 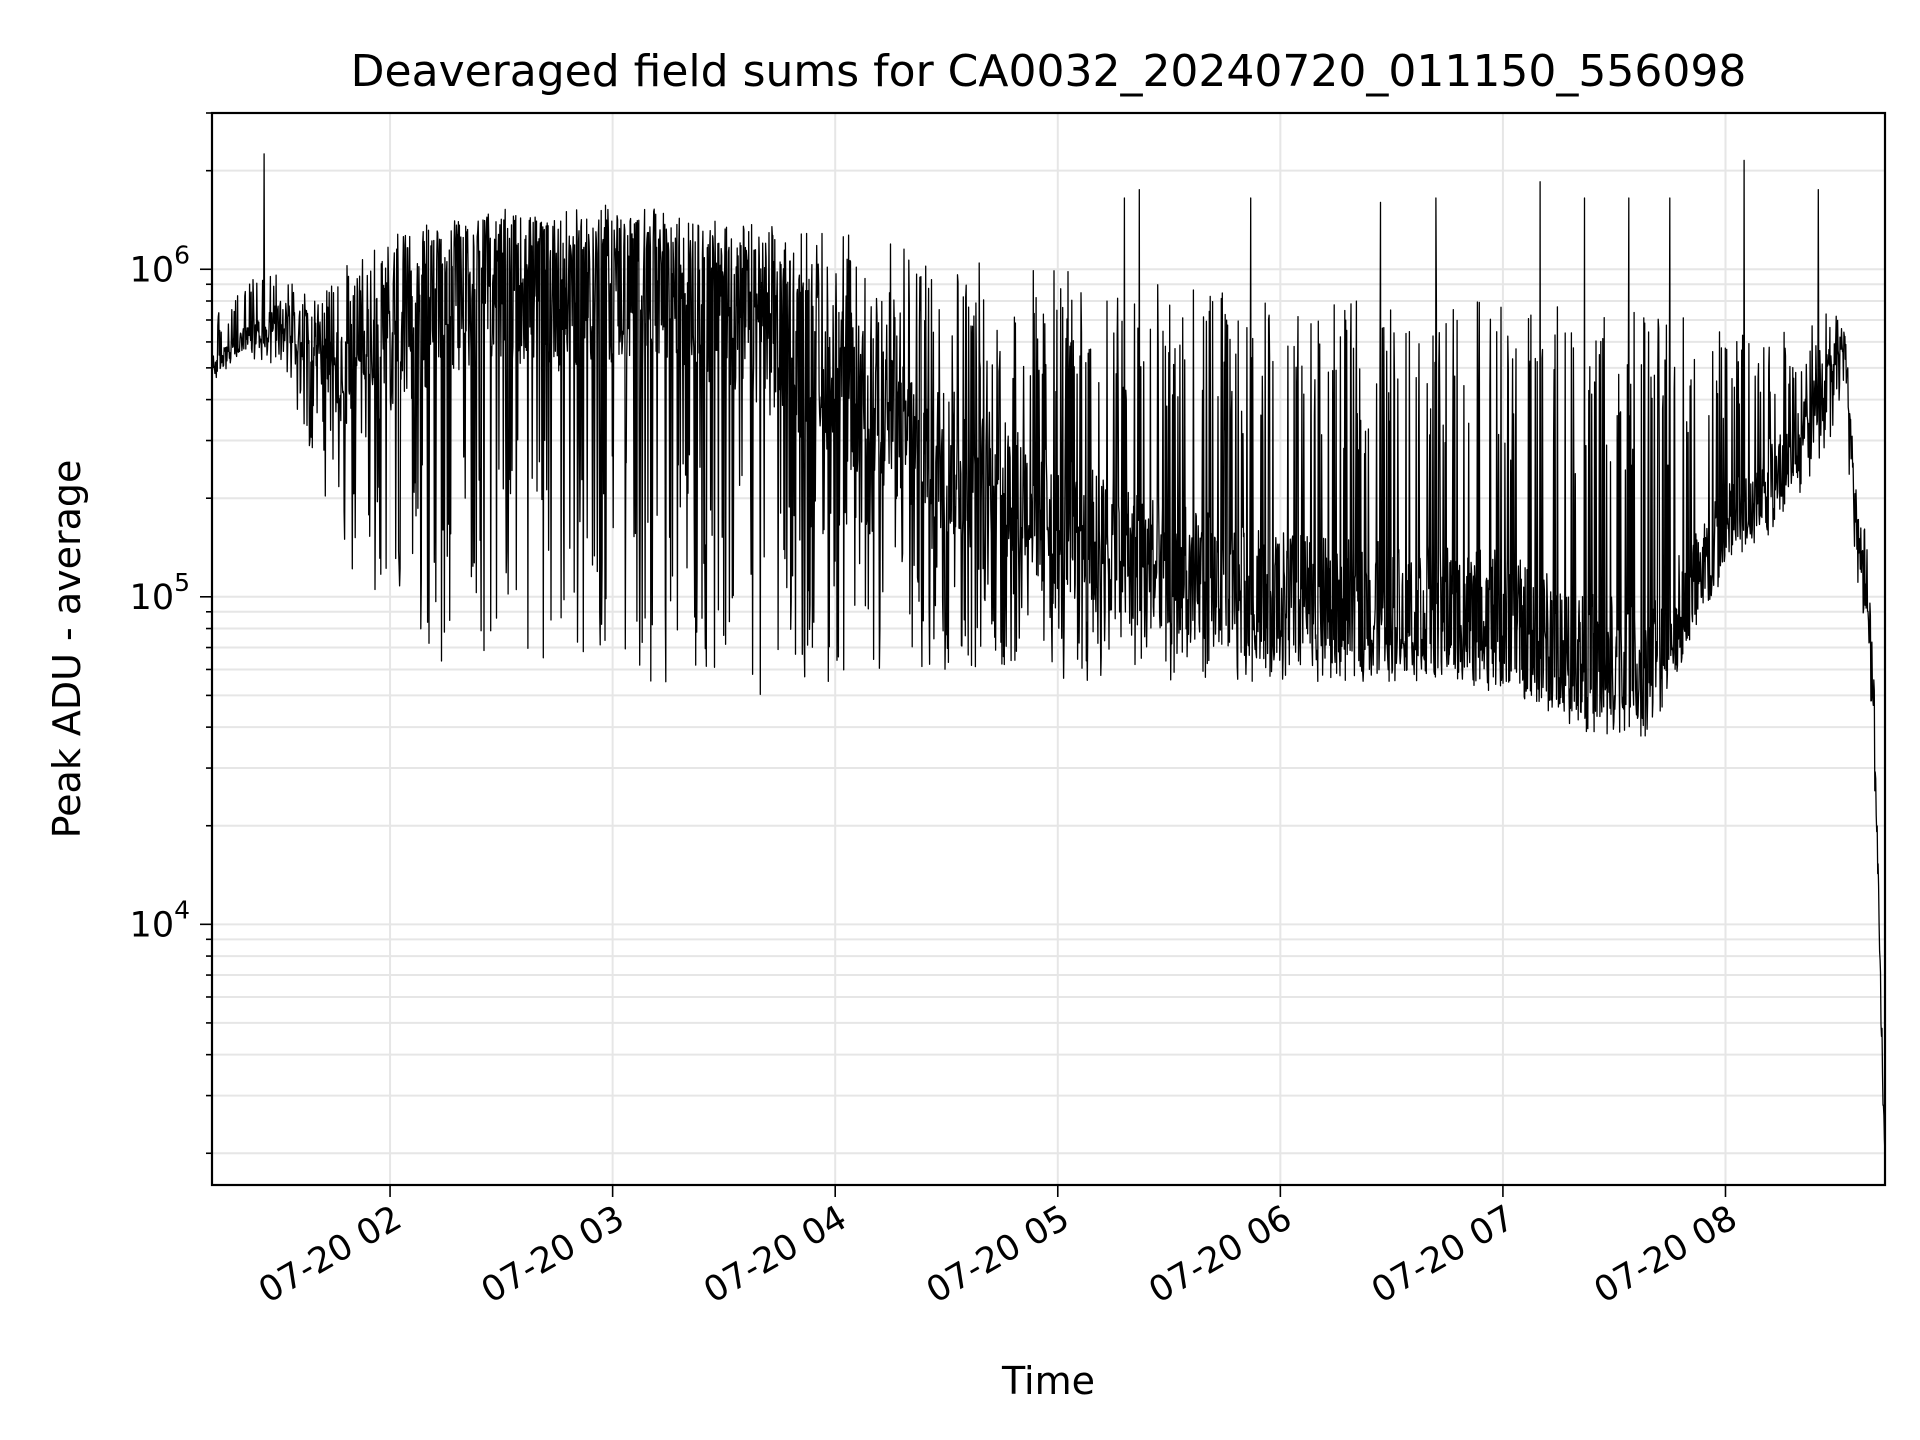 I want to click on x-tick-label: 07-20 03, so click(x=553, y=1254).